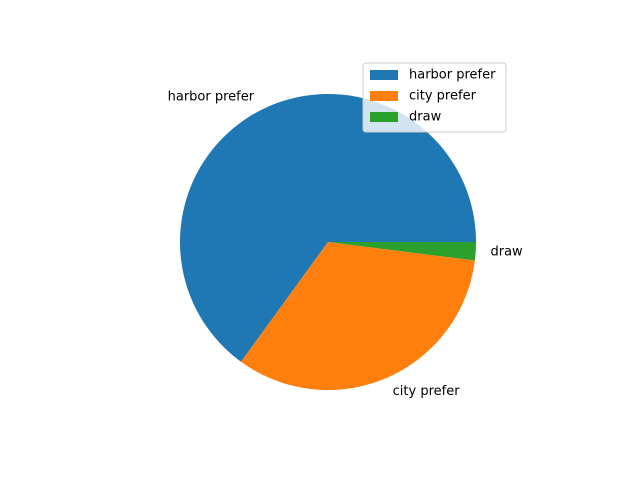  I want to click on legend-swatch-harbor-prefer, so click(384, 75).